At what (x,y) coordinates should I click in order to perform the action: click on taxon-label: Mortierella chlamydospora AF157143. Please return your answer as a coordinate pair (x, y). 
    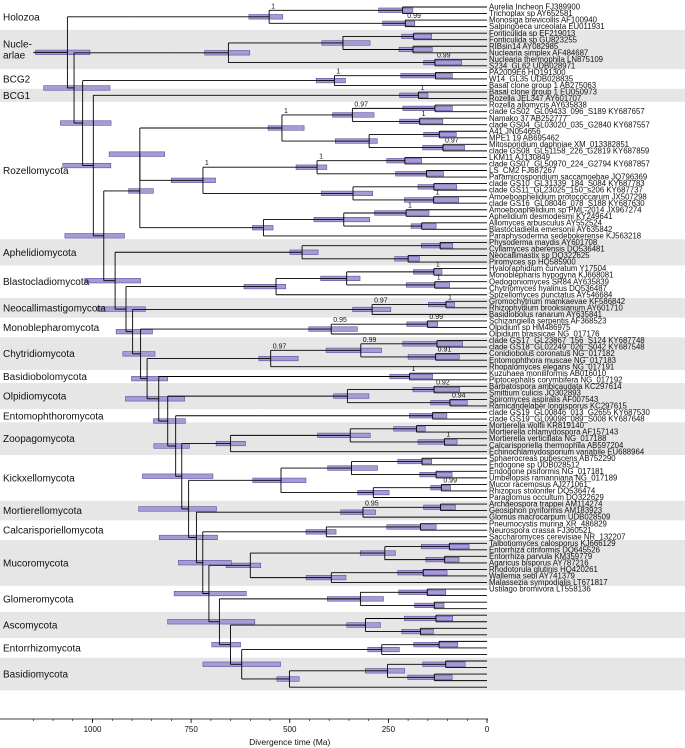
    Looking at the image, I should click on (553, 432).